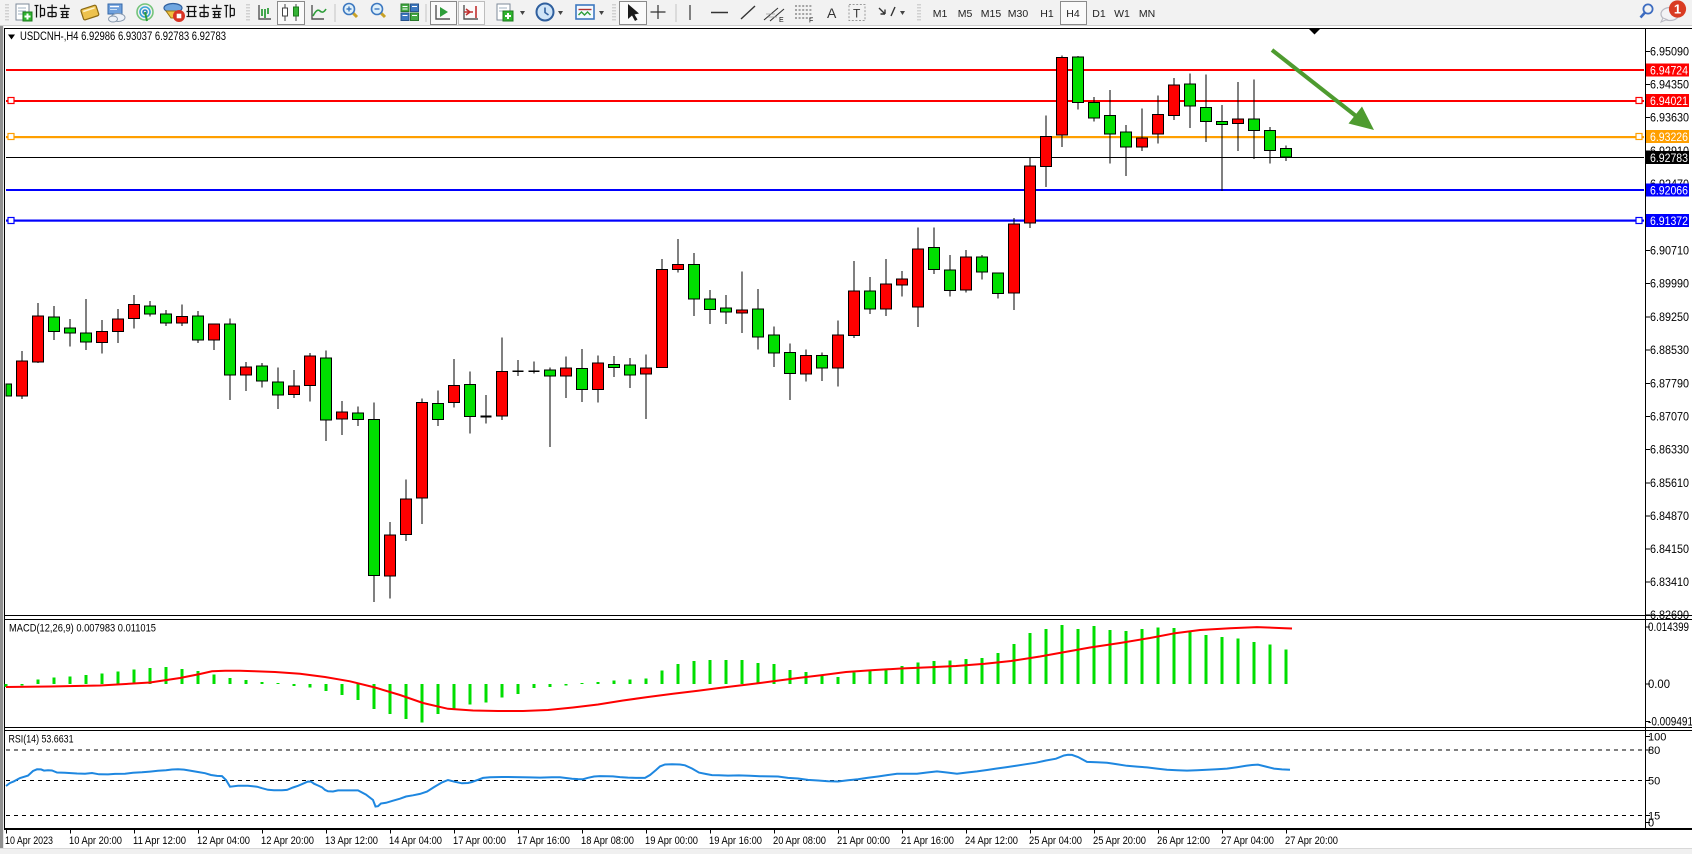 The height and width of the screenshot is (854, 1692). I want to click on svg-text: 10 Apr 20:00, so click(95, 841).